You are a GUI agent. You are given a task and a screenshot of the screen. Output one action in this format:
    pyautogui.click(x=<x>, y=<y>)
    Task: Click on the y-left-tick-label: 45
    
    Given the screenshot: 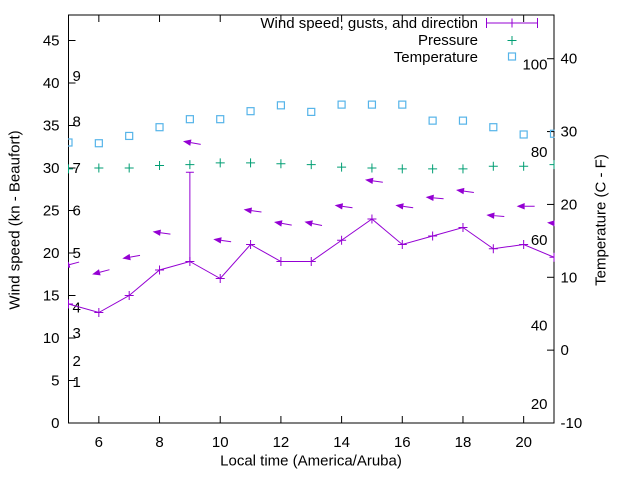 What is the action you would take?
    pyautogui.click(x=51, y=41)
    